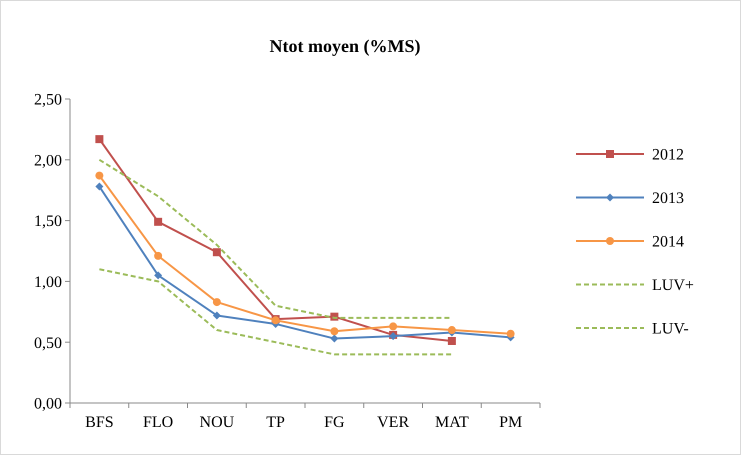  What do you see at coordinates (670, 329) in the screenshot?
I see `legend-label: LUV-` at bounding box center [670, 329].